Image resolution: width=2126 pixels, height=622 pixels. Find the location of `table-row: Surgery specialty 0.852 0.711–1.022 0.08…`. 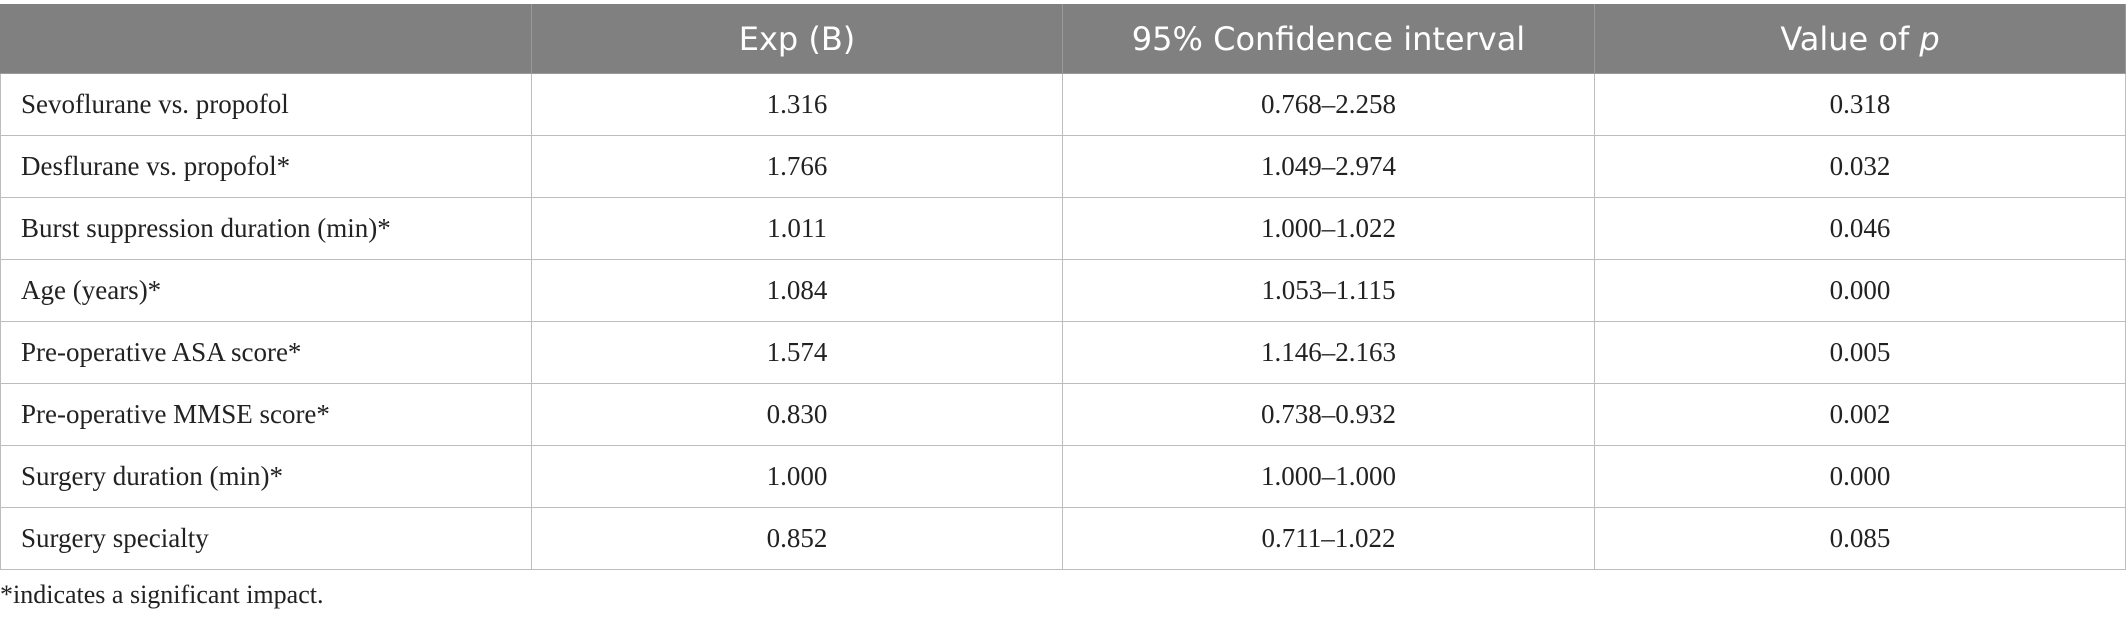

table-row: Surgery specialty 0.852 0.711–1.022 0.08… is located at coordinates (1063, 538).